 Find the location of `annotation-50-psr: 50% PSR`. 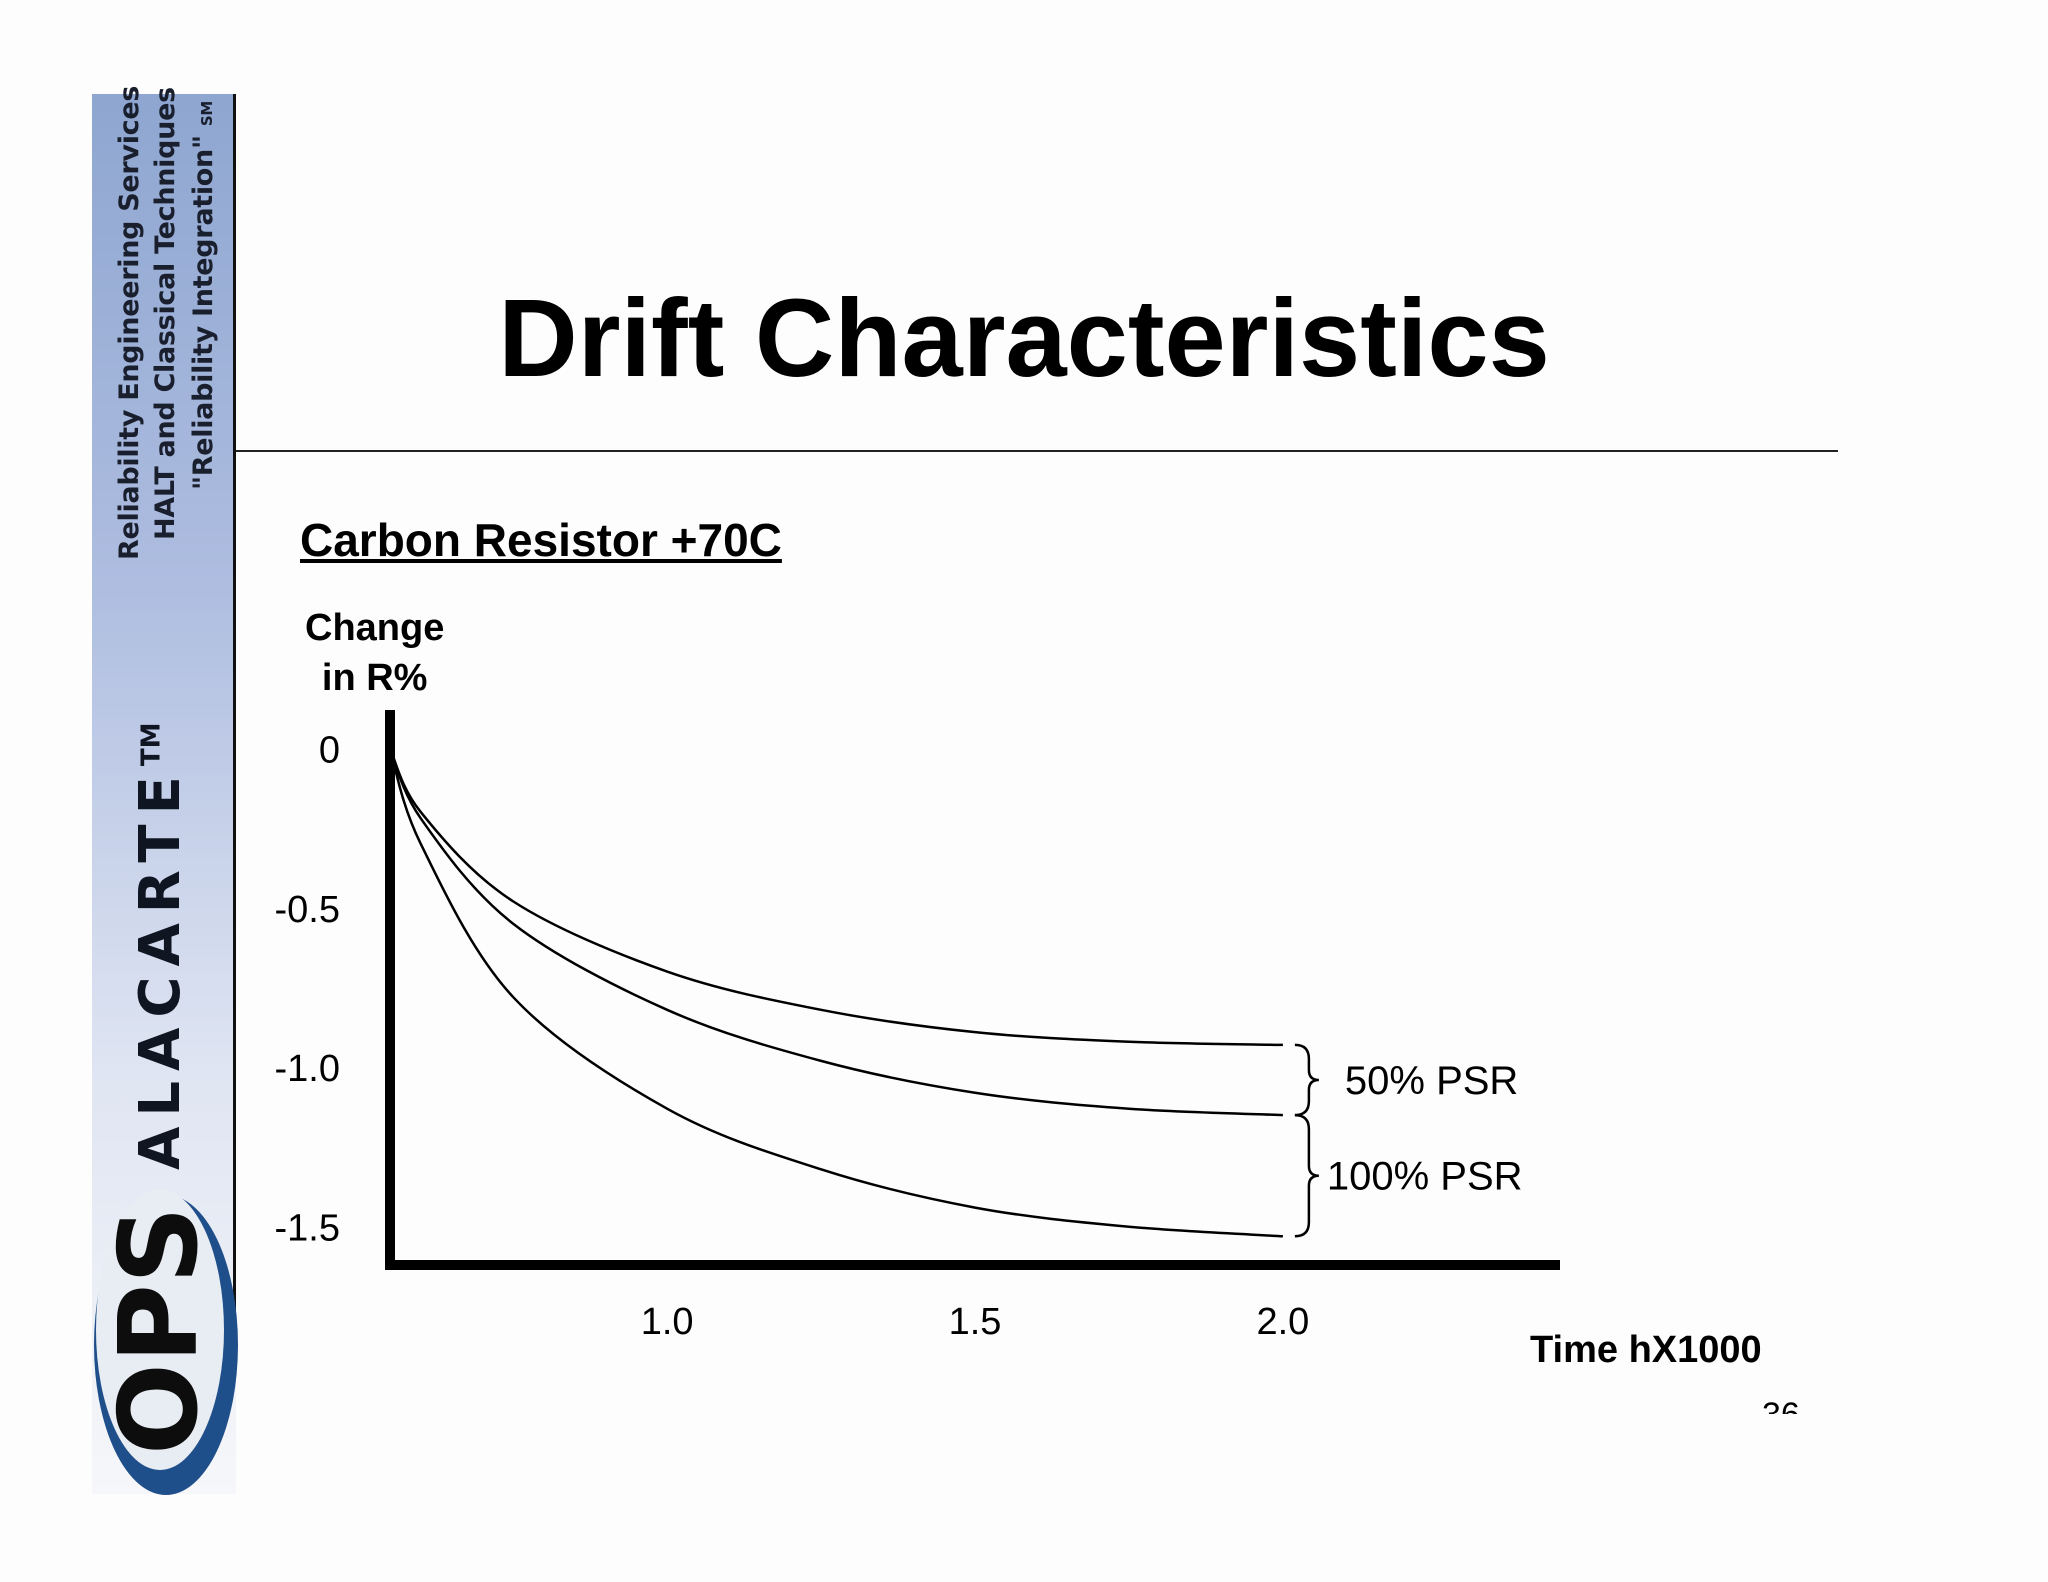

annotation-50-psr: 50% PSR is located at coordinates (1431, 1081).